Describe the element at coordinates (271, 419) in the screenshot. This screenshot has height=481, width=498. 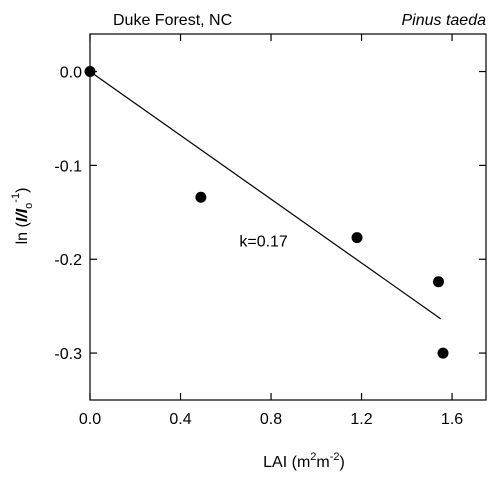
I see `x-tick-label: 0.8` at that location.